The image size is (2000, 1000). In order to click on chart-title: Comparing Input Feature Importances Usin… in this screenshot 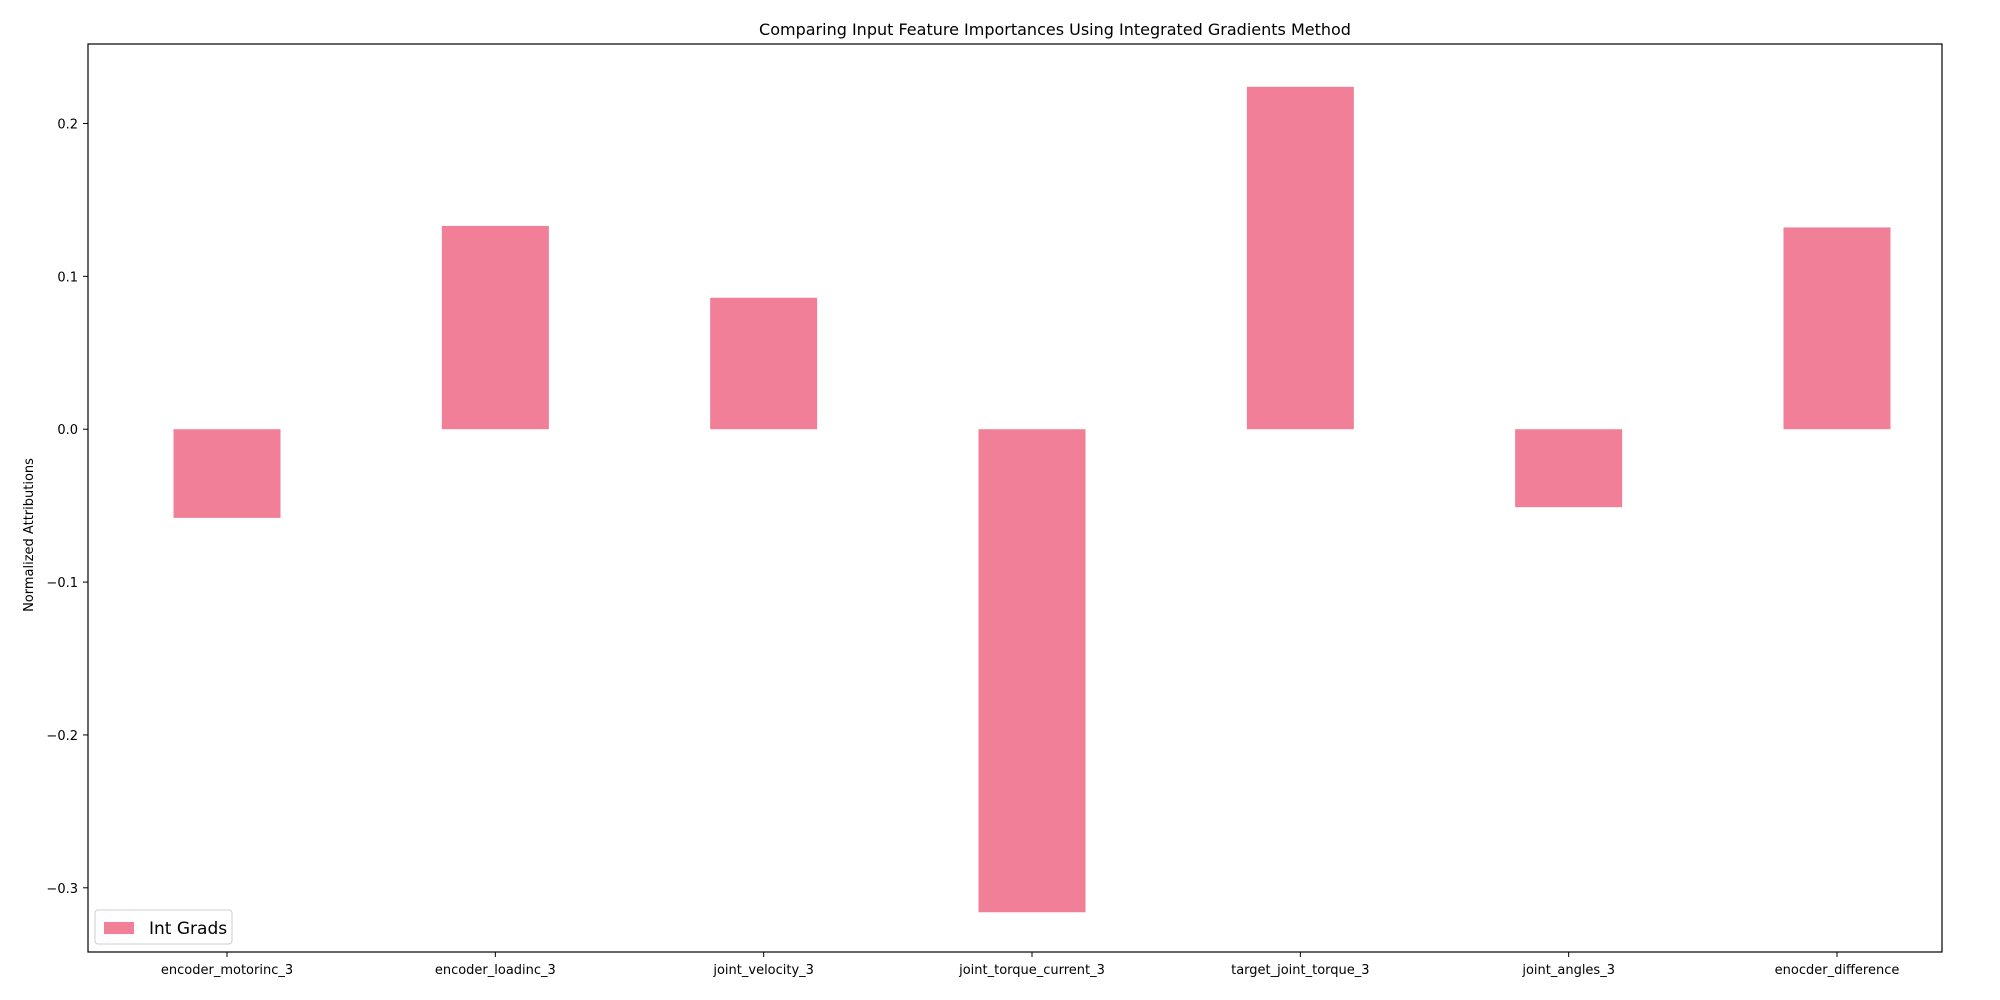, I will do `click(1055, 29)`.